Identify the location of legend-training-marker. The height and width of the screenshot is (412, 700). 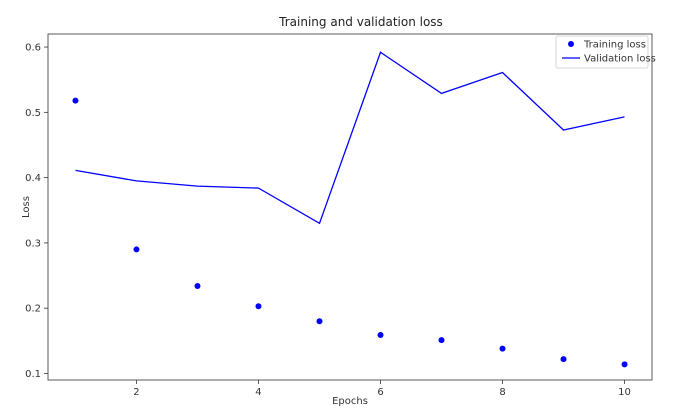
(571, 44).